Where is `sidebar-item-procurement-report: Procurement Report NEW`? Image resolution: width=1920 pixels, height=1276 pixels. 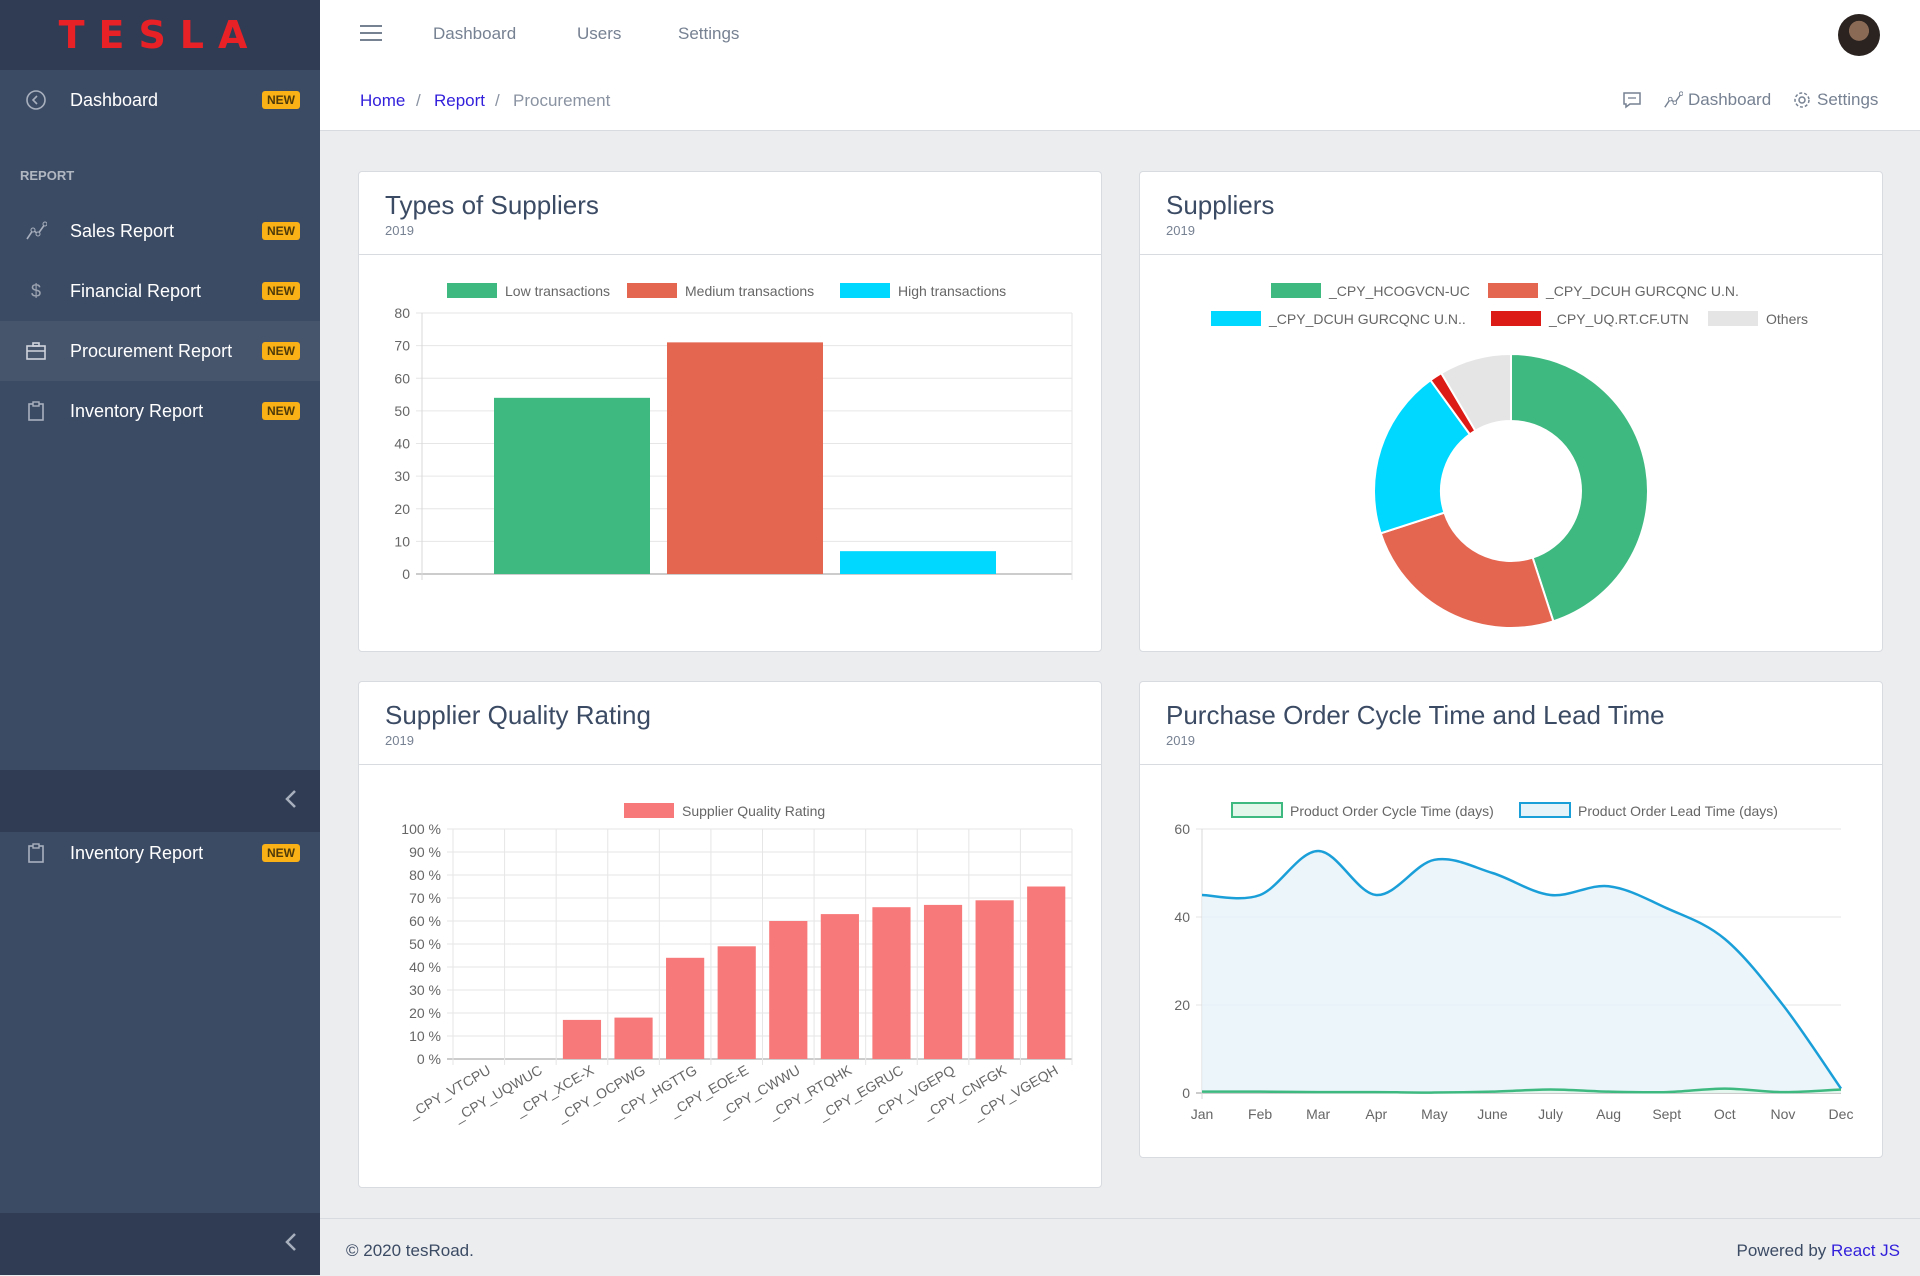 sidebar-item-procurement-report: Procurement Report NEW is located at coordinates (160, 351).